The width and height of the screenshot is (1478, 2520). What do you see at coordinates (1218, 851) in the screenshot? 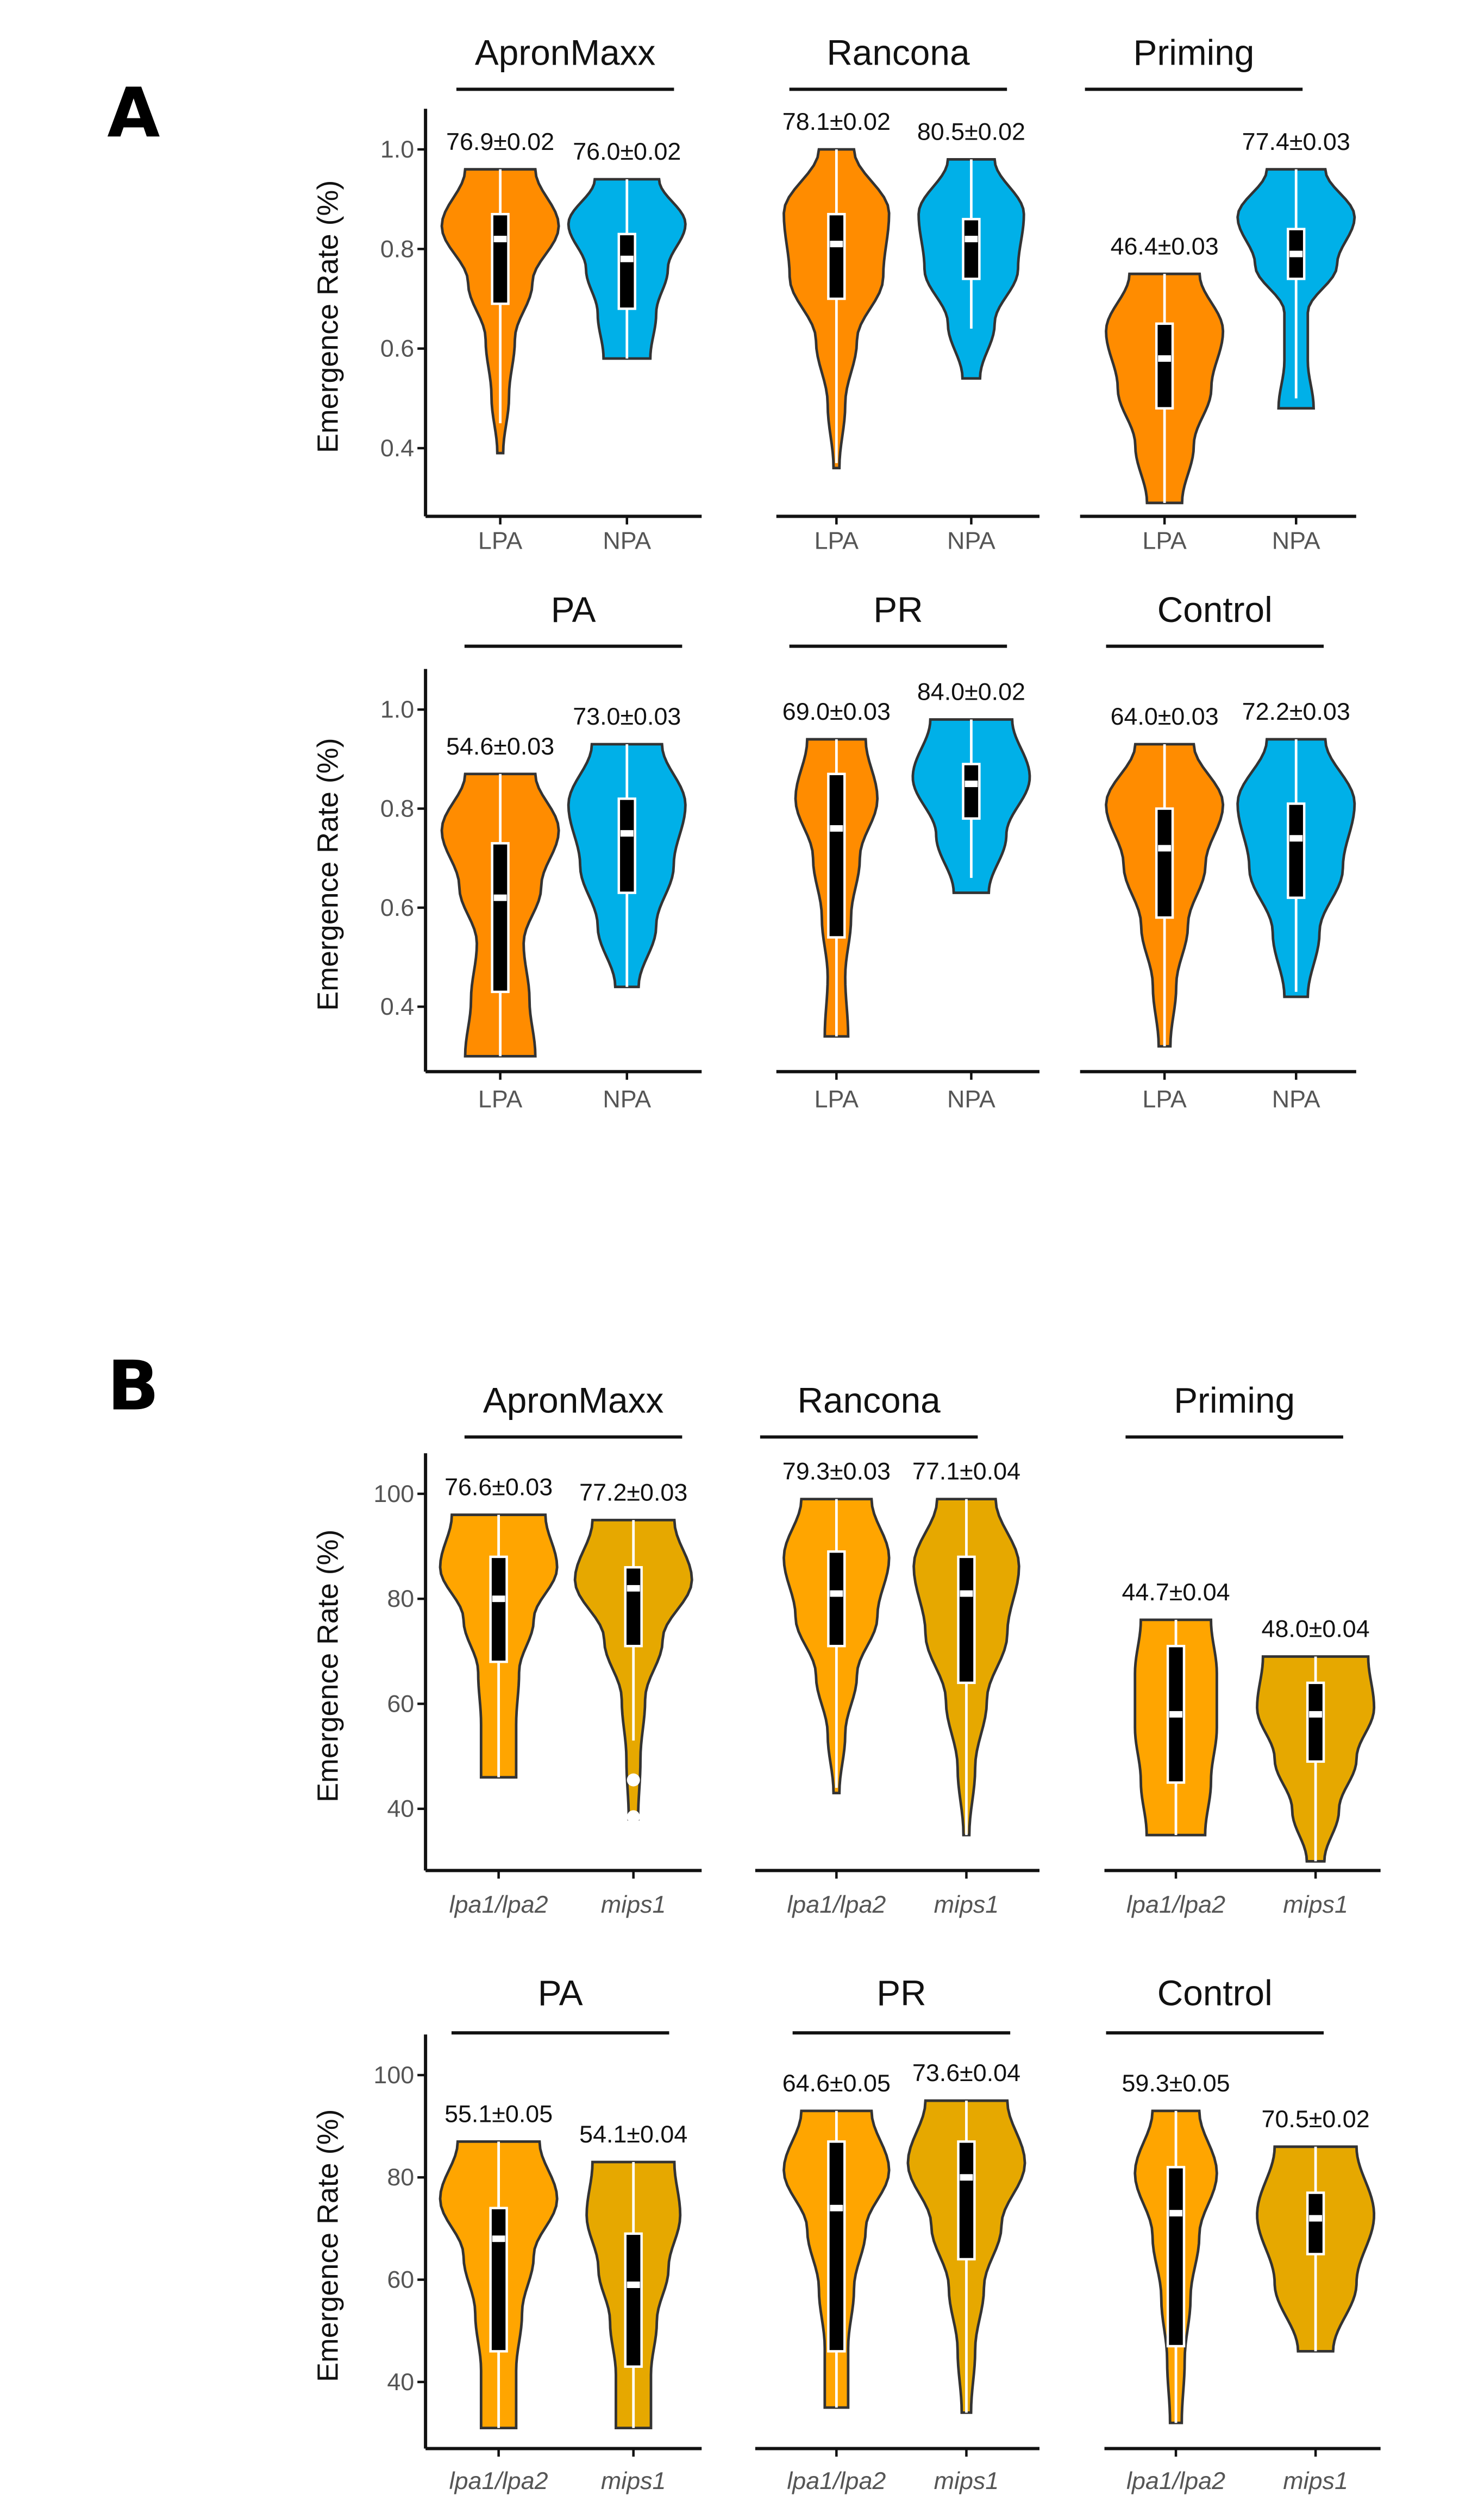
I see `subplot-a-control: Control 64.0±0.03 LPA 72.2±0.03 NPA` at bounding box center [1218, 851].